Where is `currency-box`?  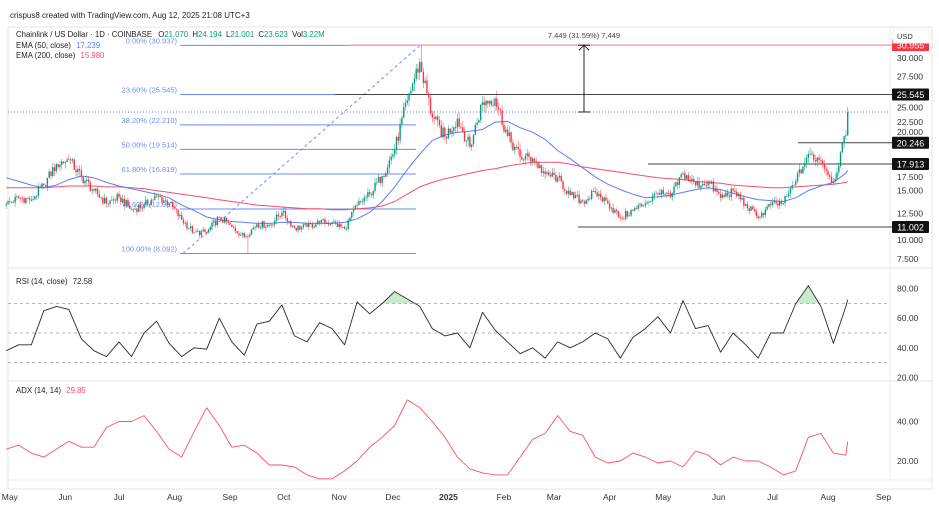 currency-box is located at coordinates (911, 36).